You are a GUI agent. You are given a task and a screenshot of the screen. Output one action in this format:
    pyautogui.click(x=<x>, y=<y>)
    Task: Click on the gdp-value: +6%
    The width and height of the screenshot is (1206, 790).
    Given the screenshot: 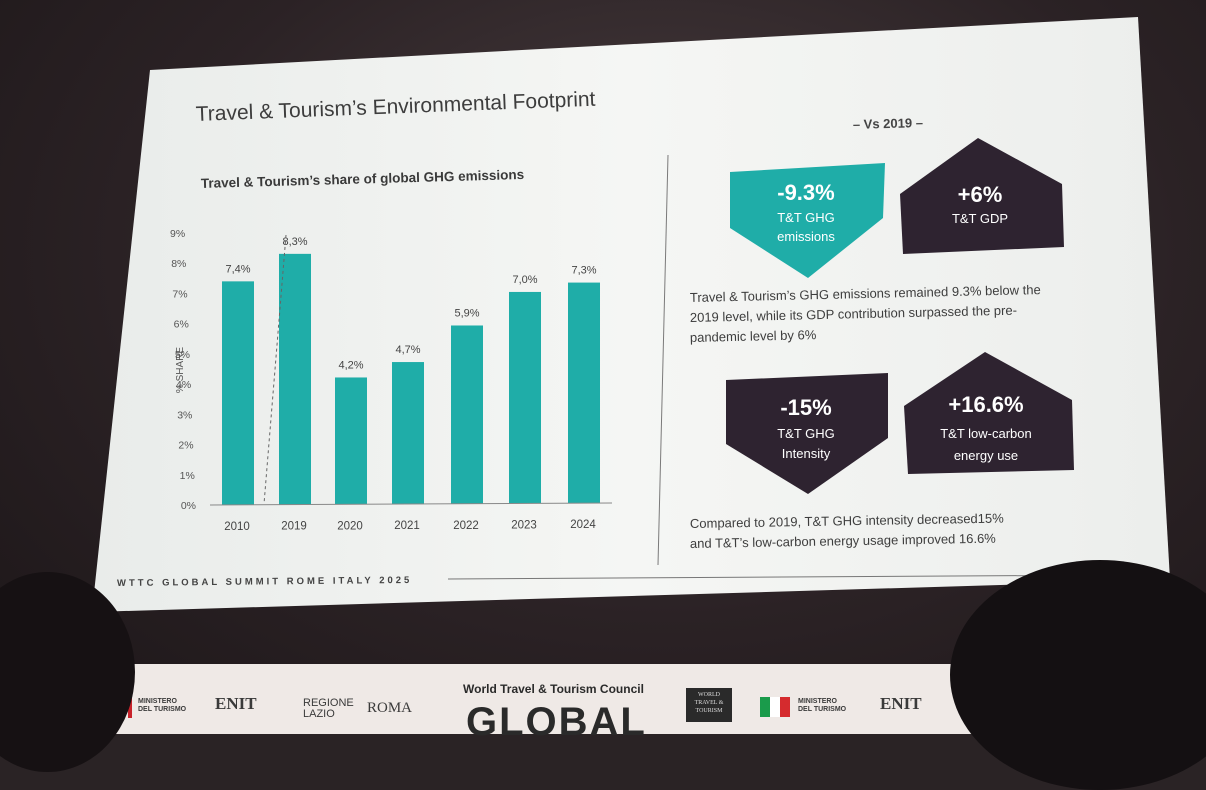 What is the action you would take?
    pyautogui.click(x=980, y=194)
    